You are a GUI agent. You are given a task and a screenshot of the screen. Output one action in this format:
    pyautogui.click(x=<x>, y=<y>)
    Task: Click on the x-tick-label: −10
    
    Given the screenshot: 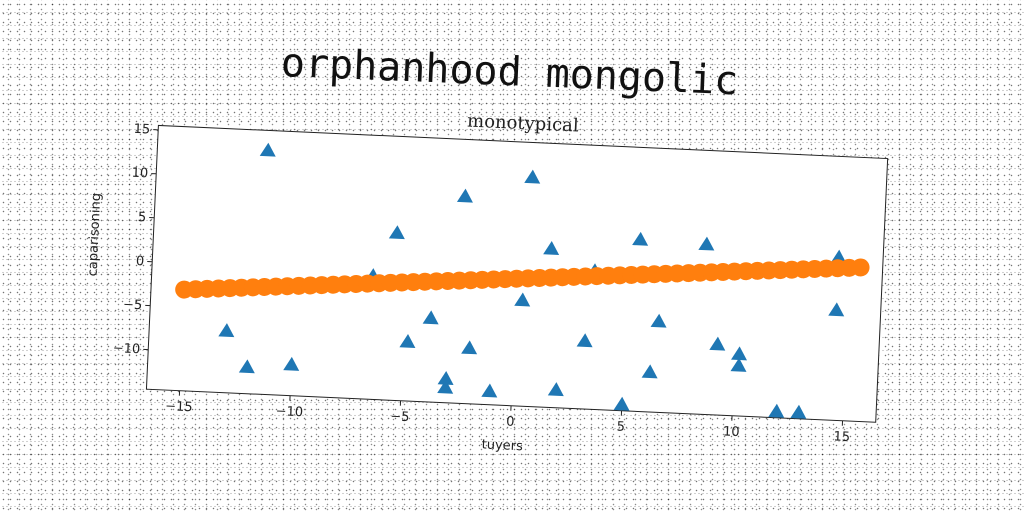 What is the action you would take?
    pyautogui.click(x=289, y=412)
    